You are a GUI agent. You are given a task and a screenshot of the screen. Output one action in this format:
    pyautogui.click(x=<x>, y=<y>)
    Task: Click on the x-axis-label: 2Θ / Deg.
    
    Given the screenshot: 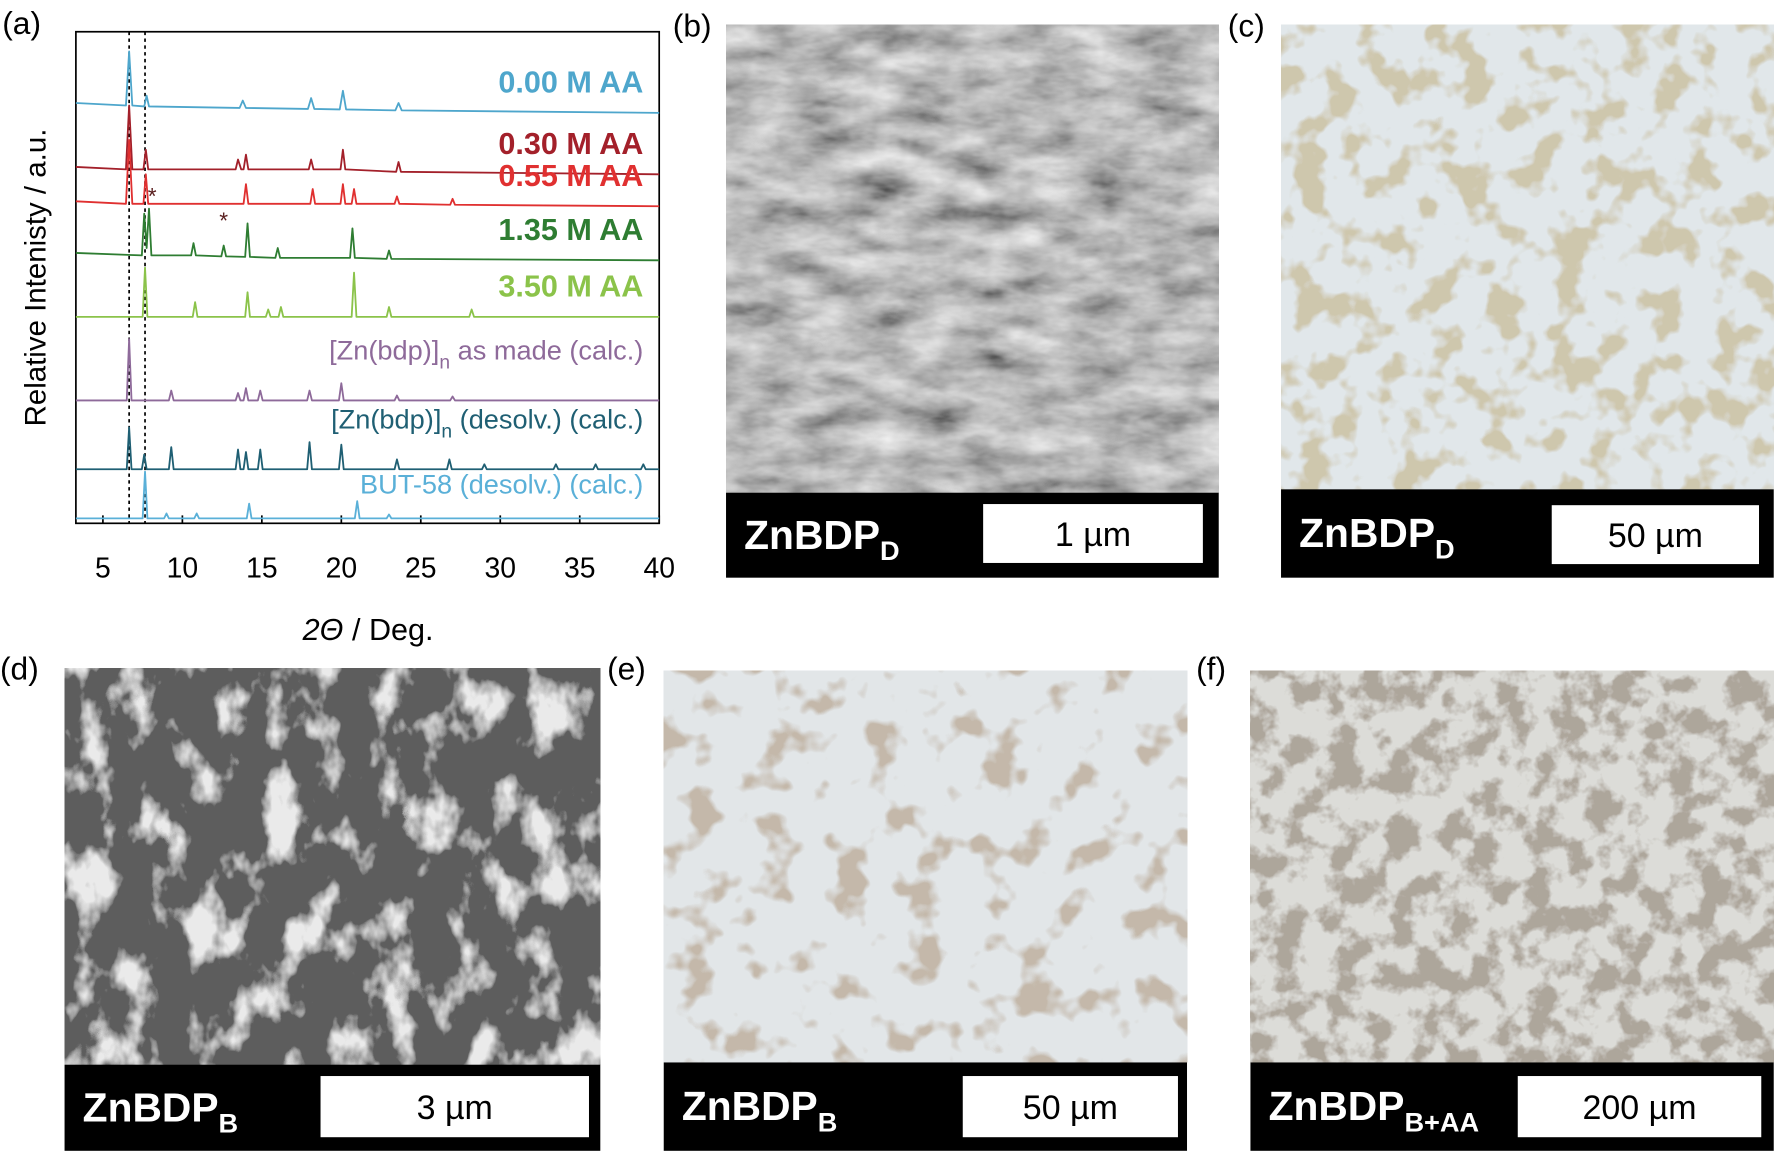 What is the action you would take?
    pyautogui.click(x=368, y=630)
    